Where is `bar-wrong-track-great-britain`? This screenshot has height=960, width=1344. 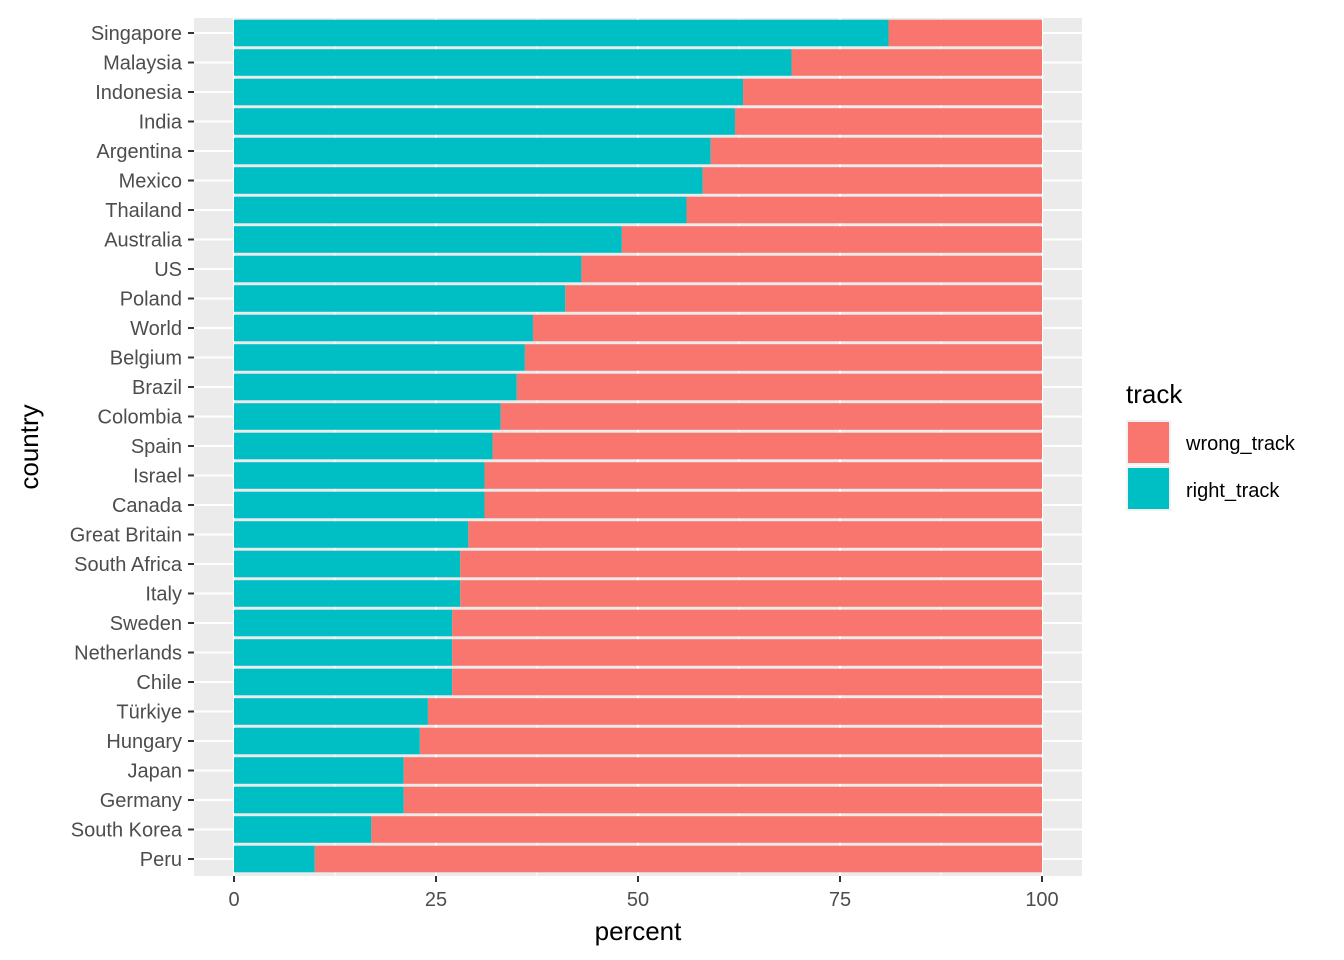
bar-wrong-track-great-britain is located at coordinates (755, 534).